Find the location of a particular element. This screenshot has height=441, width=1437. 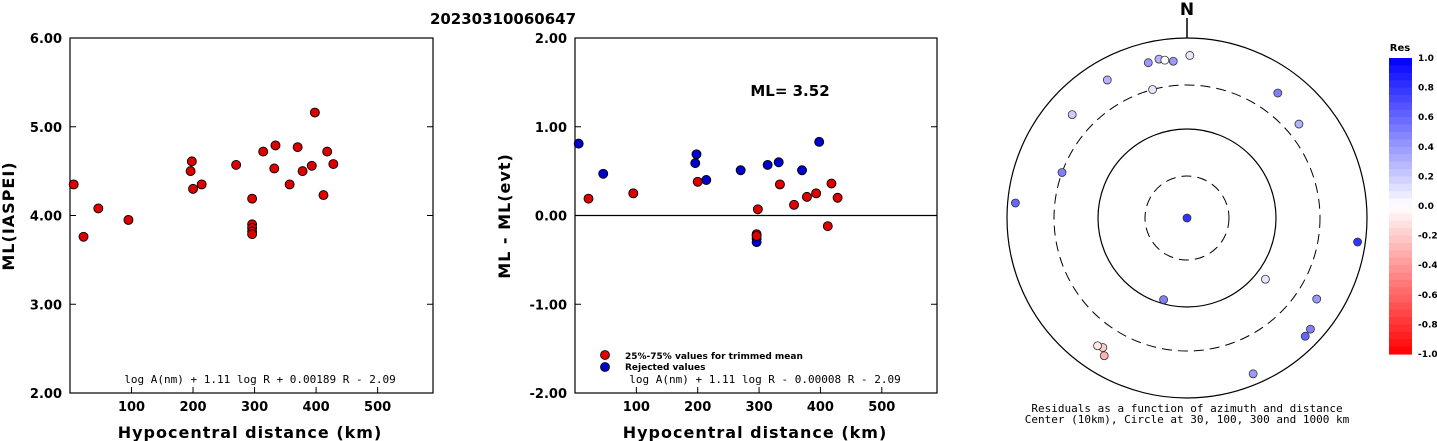

legend-marker-rejected is located at coordinates (605, 367).